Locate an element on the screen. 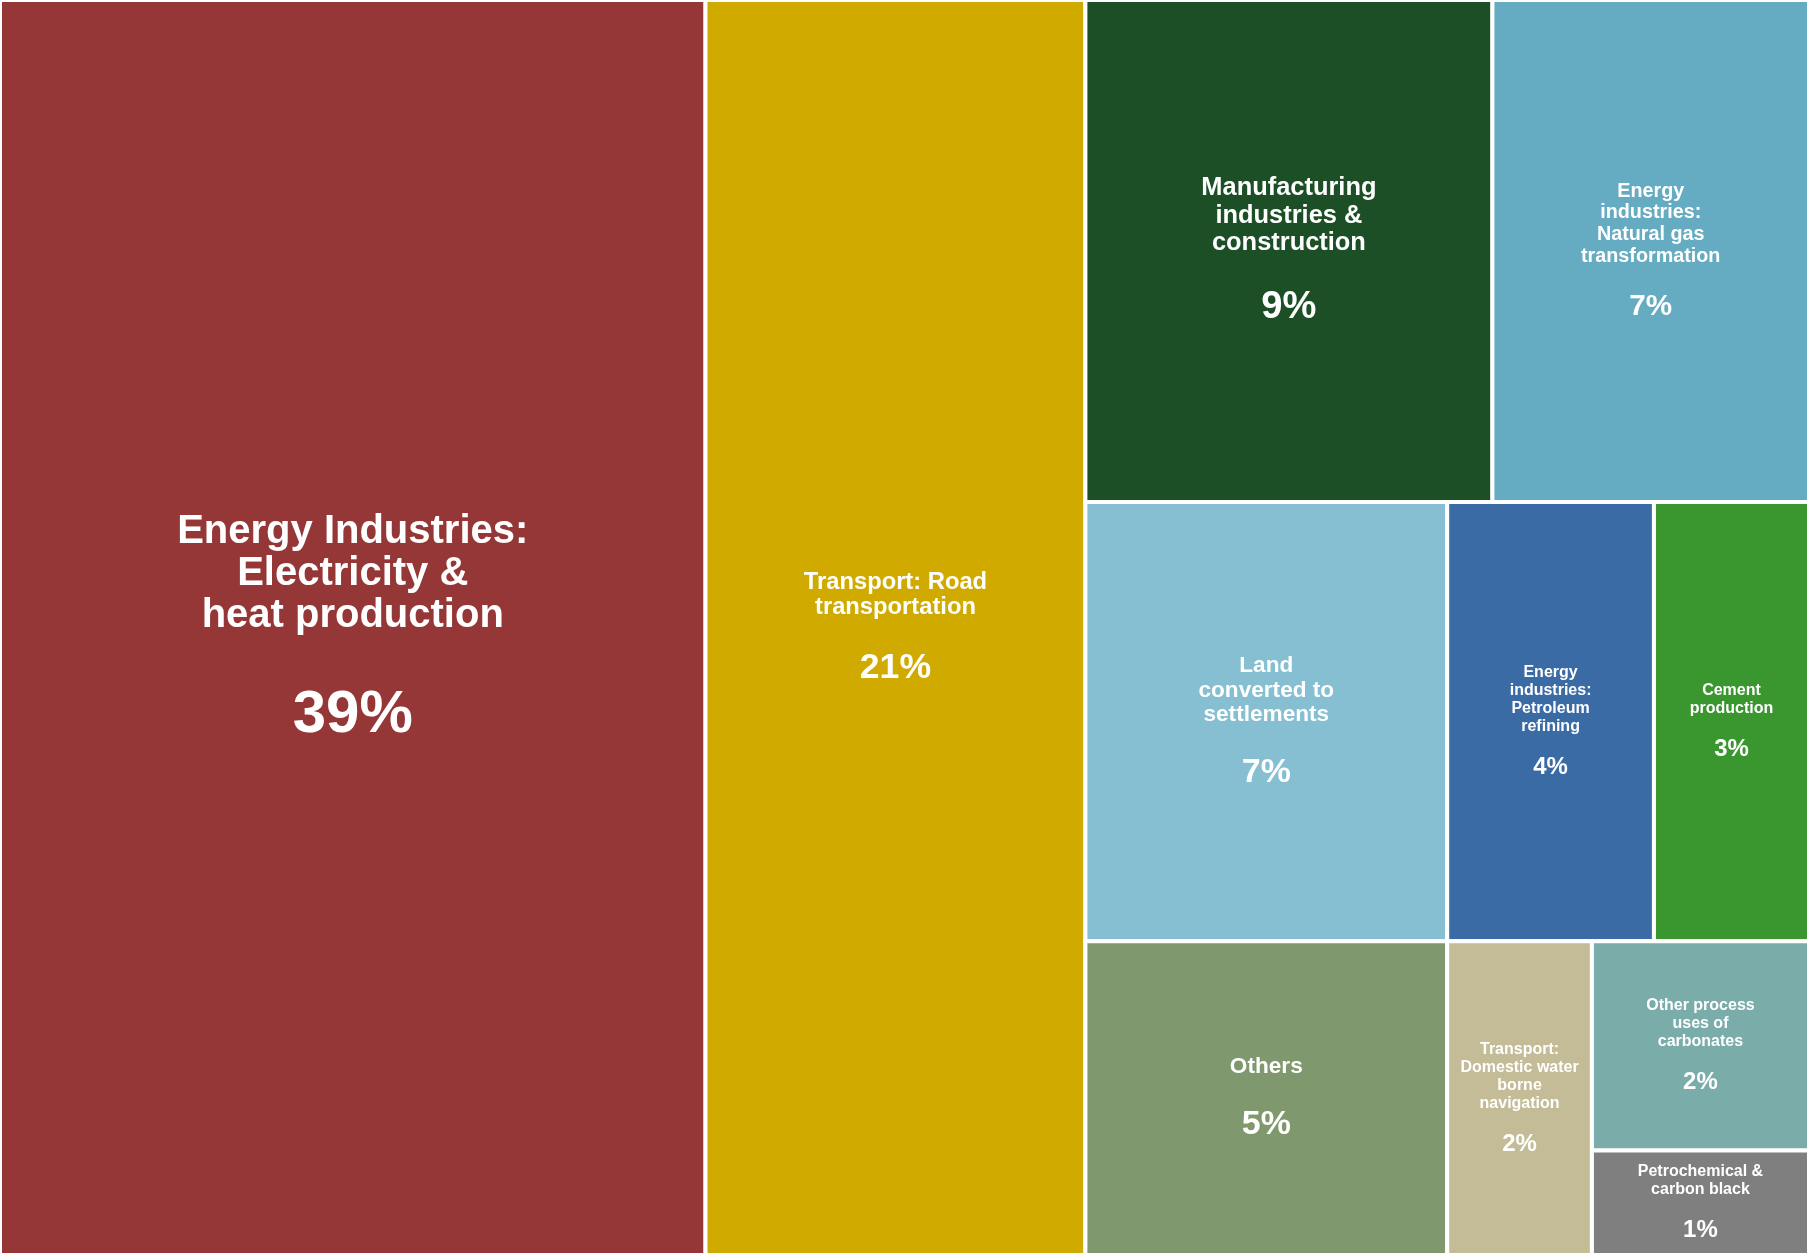 The height and width of the screenshot is (1255, 1809). category-label: Energy industries: Natural gas transformation is located at coordinates (1650, 222).